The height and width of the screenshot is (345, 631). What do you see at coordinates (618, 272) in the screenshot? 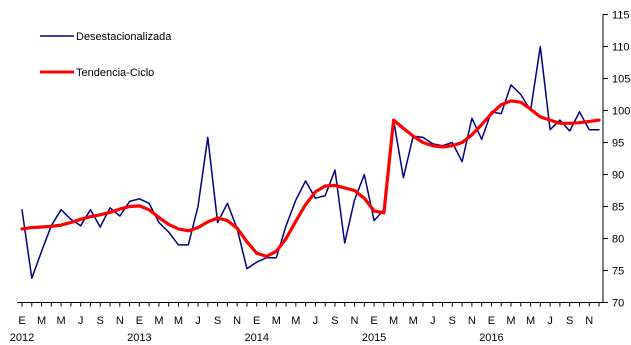
I see `y-tick-label: 75` at bounding box center [618, 272].